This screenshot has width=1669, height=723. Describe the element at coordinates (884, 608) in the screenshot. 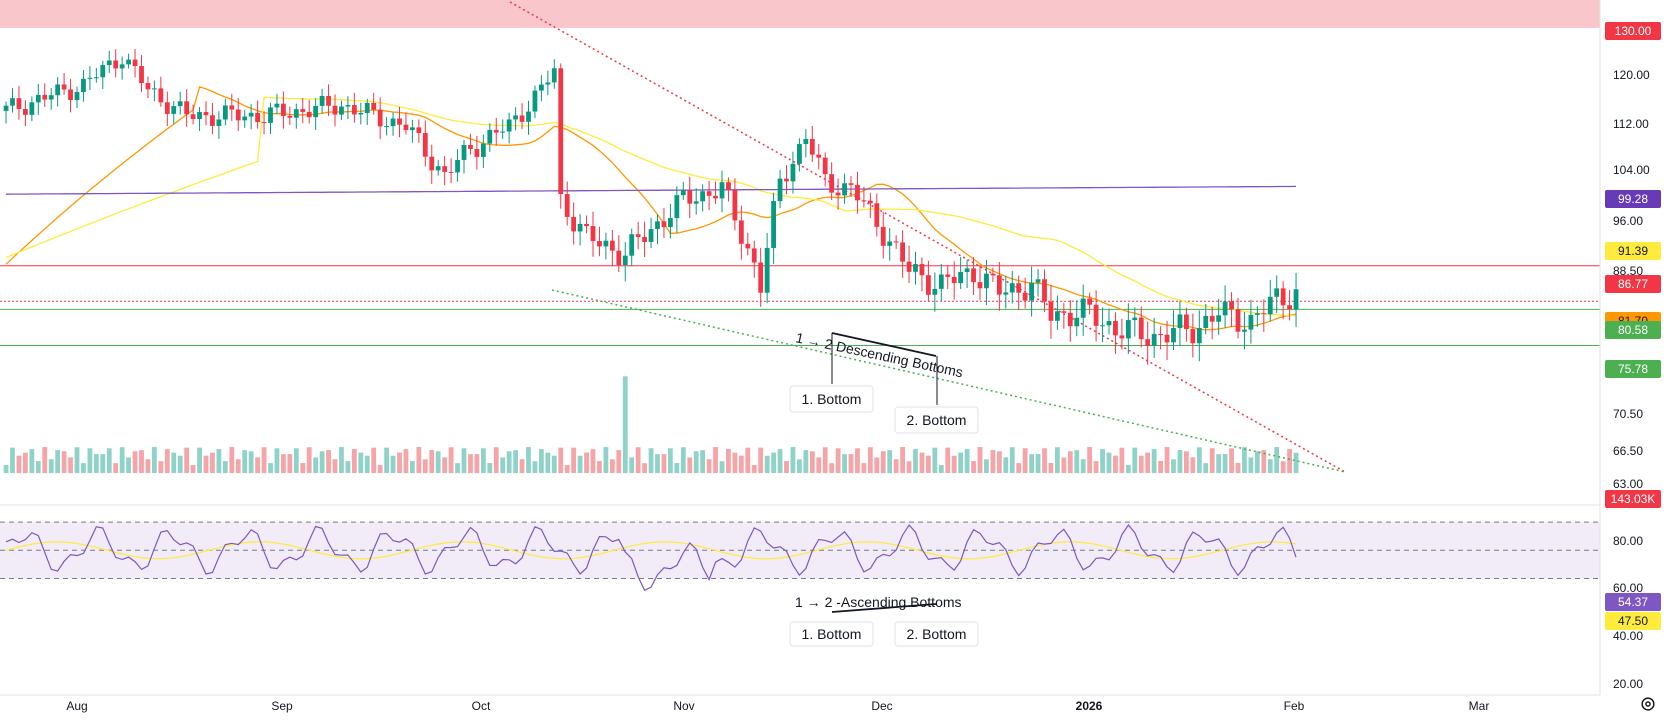

I see `ascending-bottoms-arrow` at that location.